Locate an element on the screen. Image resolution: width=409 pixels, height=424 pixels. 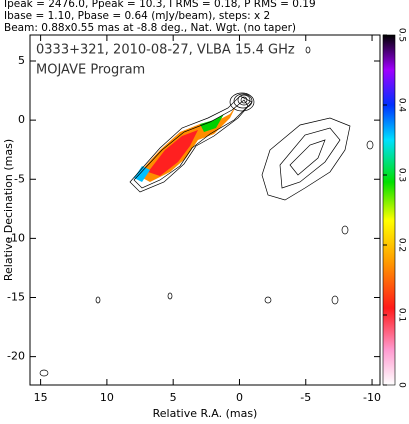
colorbar-tick-label: 0.1 is located at coordinates (402, 315).